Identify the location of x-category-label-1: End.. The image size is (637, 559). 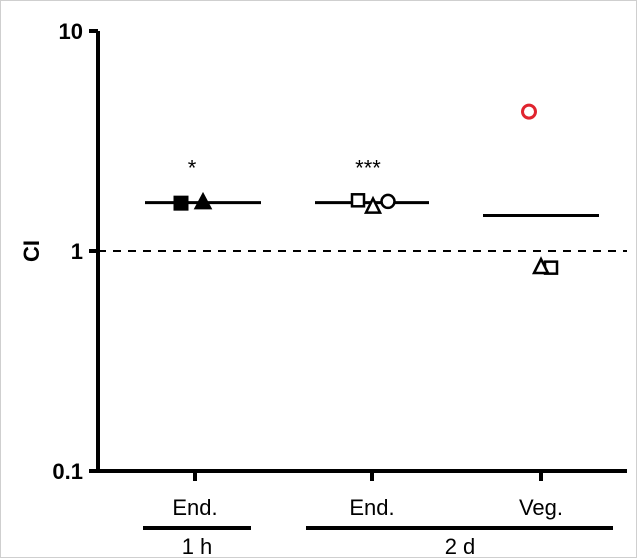
(194, 507).